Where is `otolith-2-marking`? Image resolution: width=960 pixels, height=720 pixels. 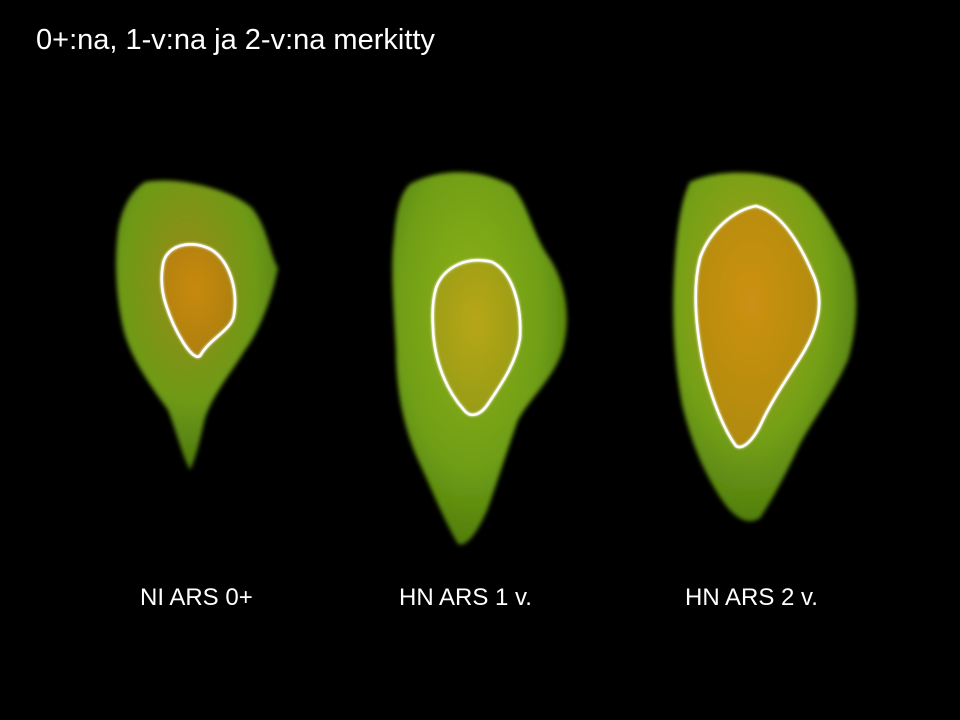 otolith-2-marking is located at coordinates (757, 326).